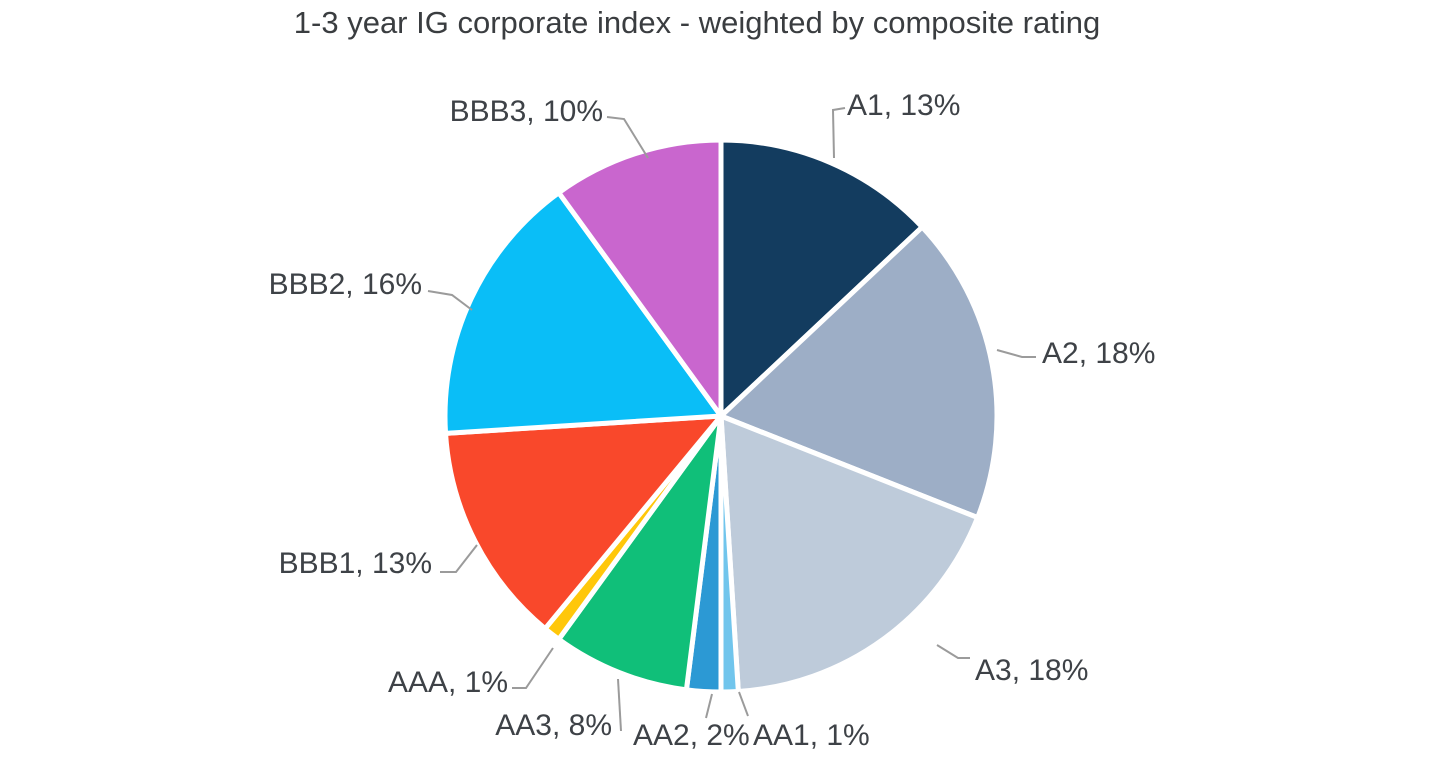  What do you see at coordinates (709, 706) in the screenshot?
I see `leader-line-AA2` at bounding box center [709, 706].